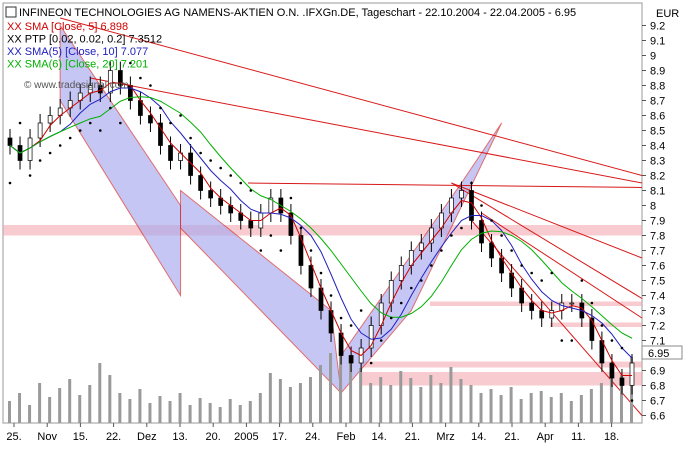 This screenshot has width=683, height=449. I want to click on y-tick-label: 8.1, so click(657, 192).